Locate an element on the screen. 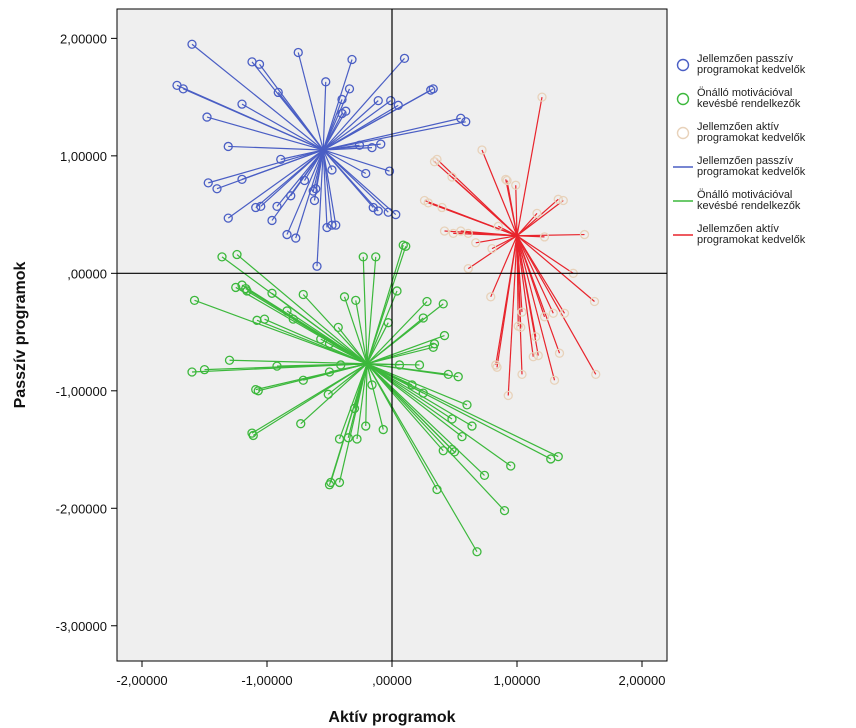 The height and width of the screenshot is (728, 856). y-tick-label: ,00000 is located at coordinates (87, 273).